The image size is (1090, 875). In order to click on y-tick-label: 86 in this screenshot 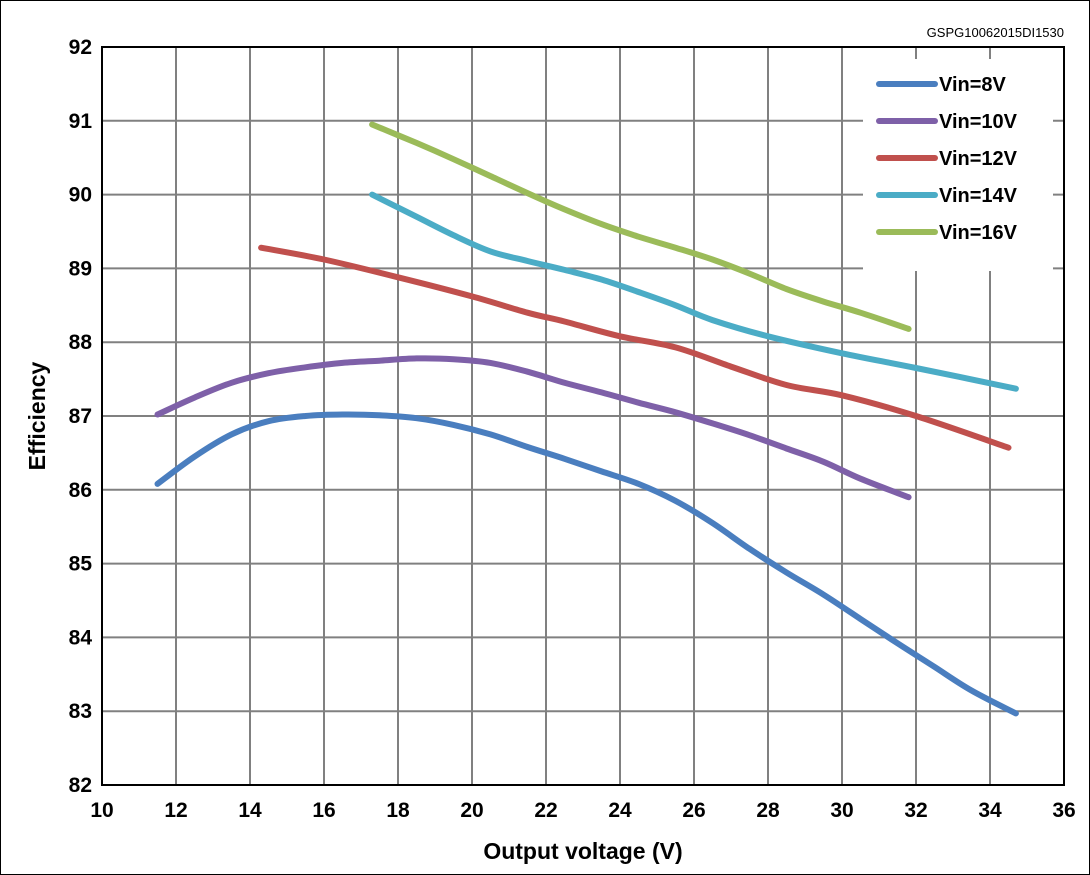, I will do `click(80, 490)`.